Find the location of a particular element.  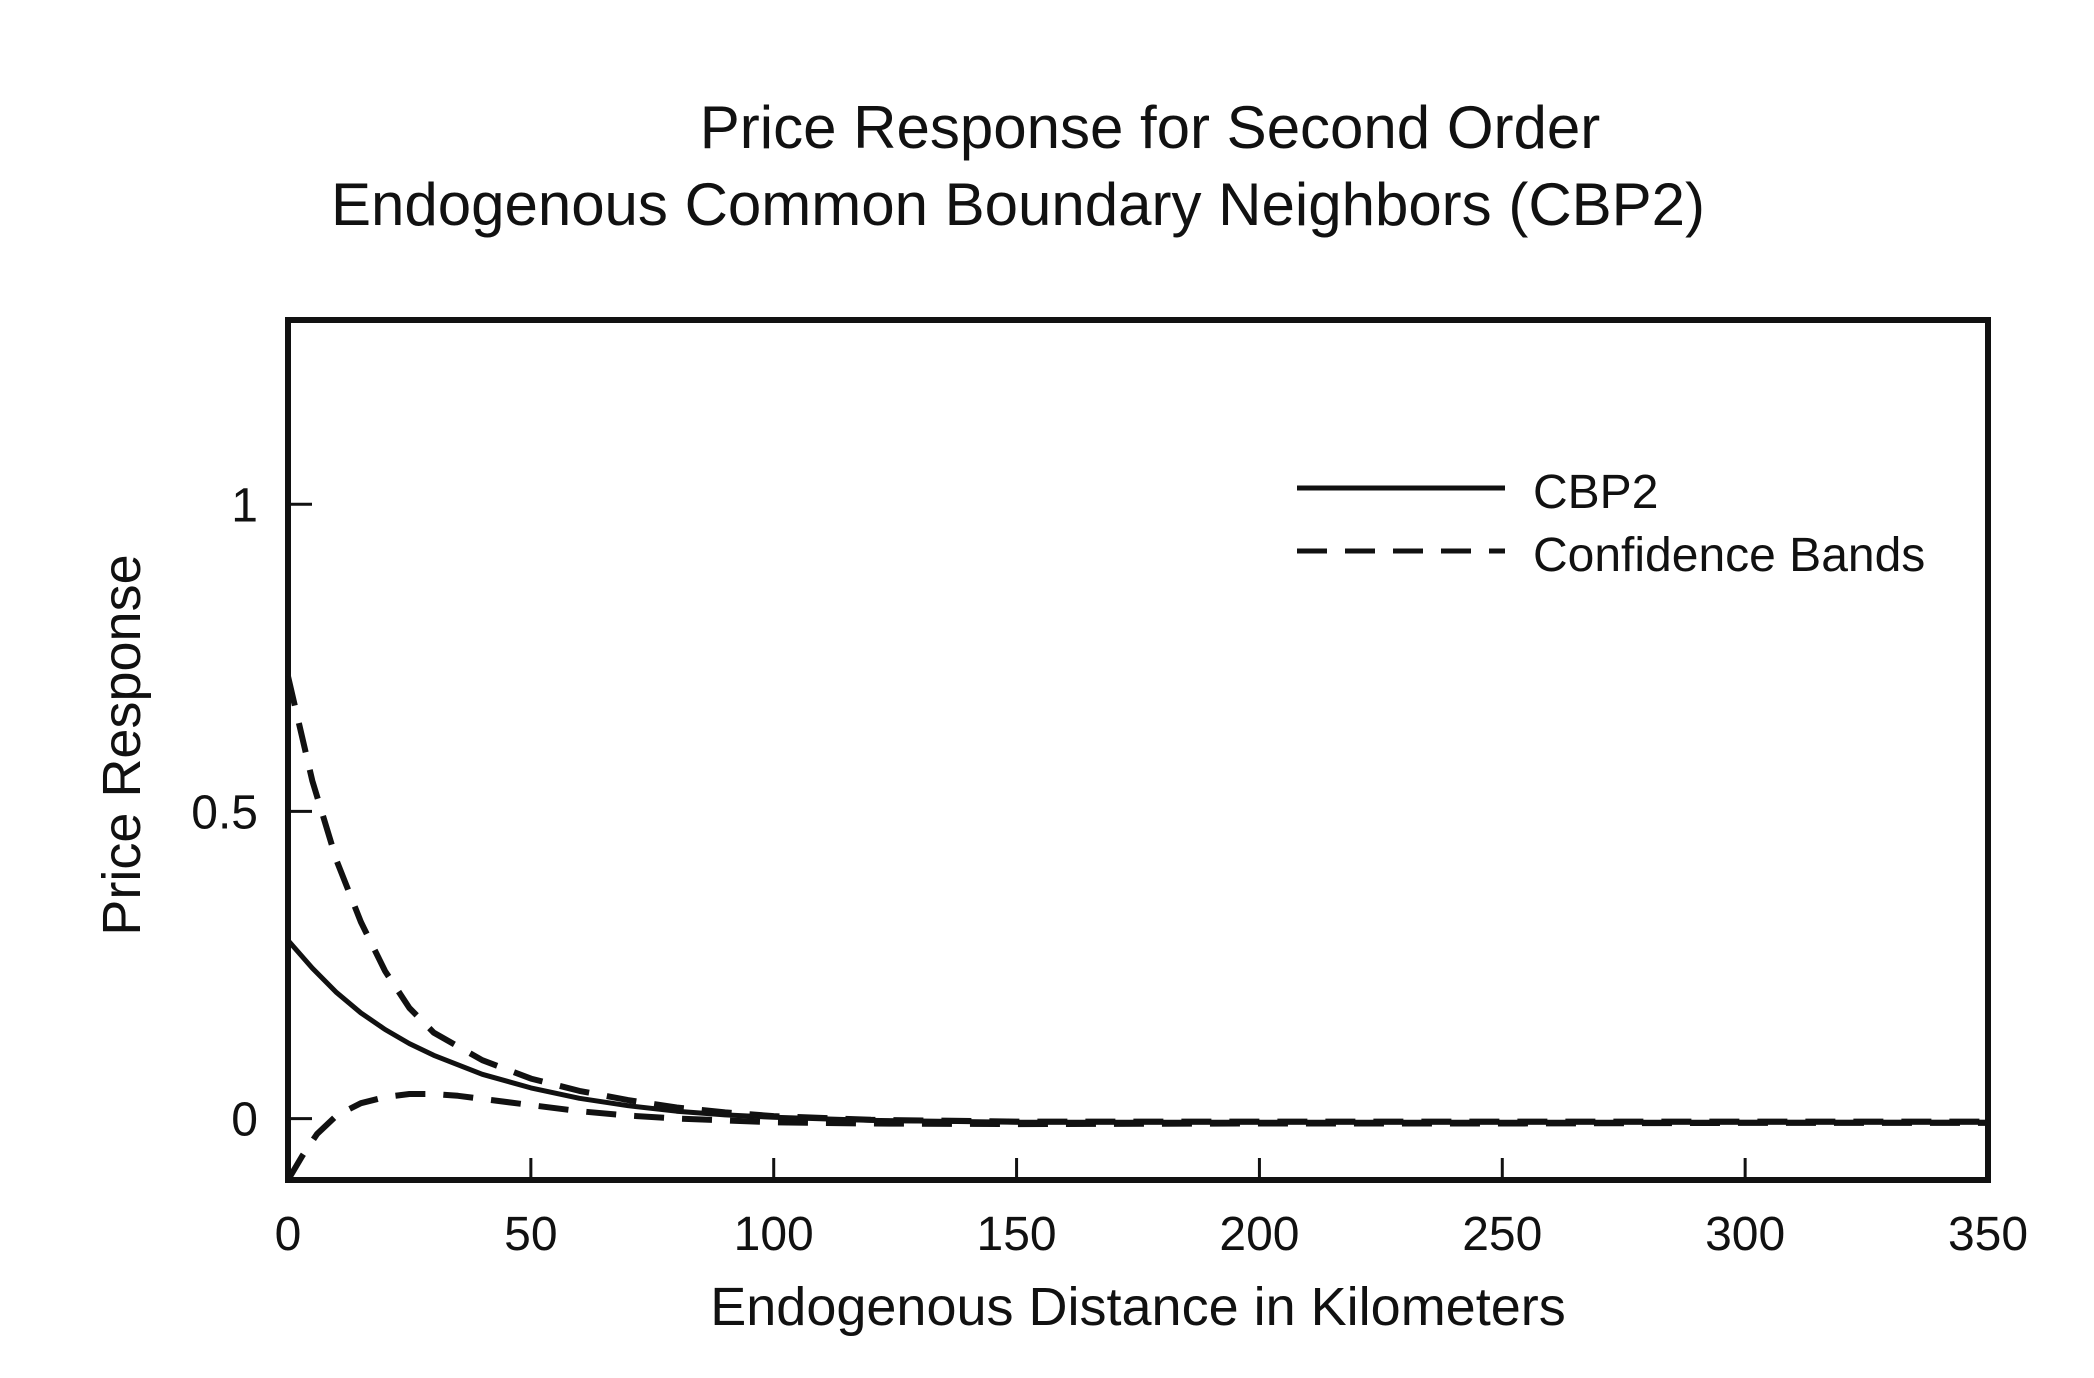

x-tick-label: 50 is located at coordinates (530, 1234).